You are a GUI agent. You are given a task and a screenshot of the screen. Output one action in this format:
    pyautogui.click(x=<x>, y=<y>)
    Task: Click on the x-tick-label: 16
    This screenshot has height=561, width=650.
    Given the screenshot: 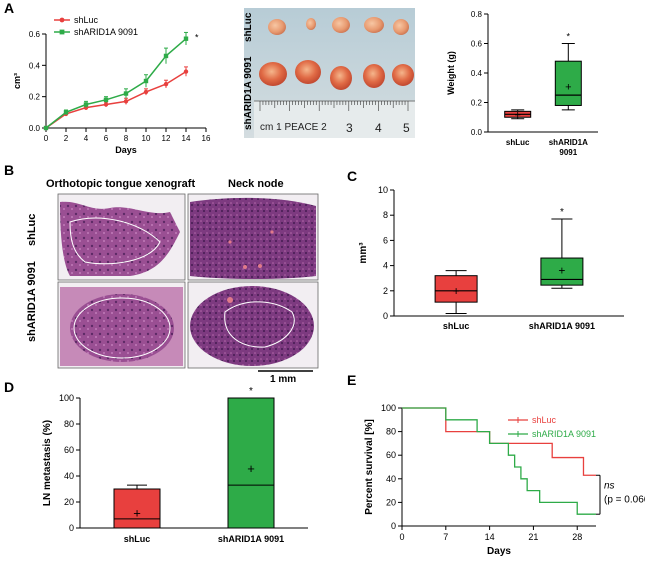 What is the action you would take?
    pyautogui.click(x=206, y=138)
    